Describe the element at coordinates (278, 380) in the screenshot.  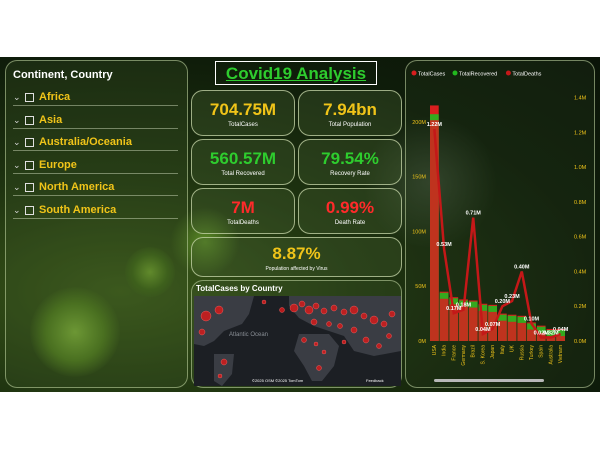
I see `map-attribution: ©2025 OSM ©2025 TomTom` at that location.